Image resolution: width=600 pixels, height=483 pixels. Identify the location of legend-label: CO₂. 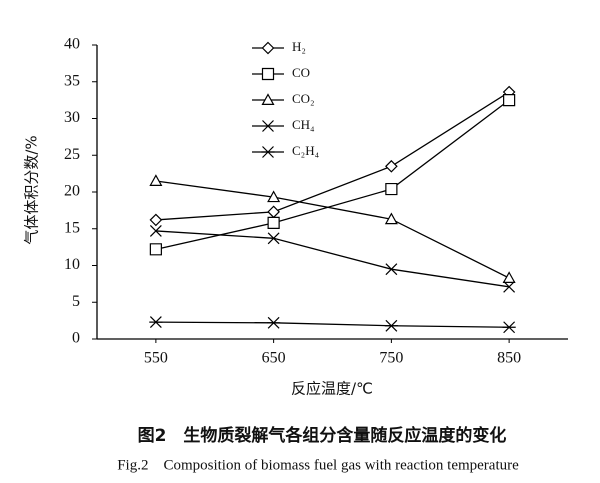
(303, 98).